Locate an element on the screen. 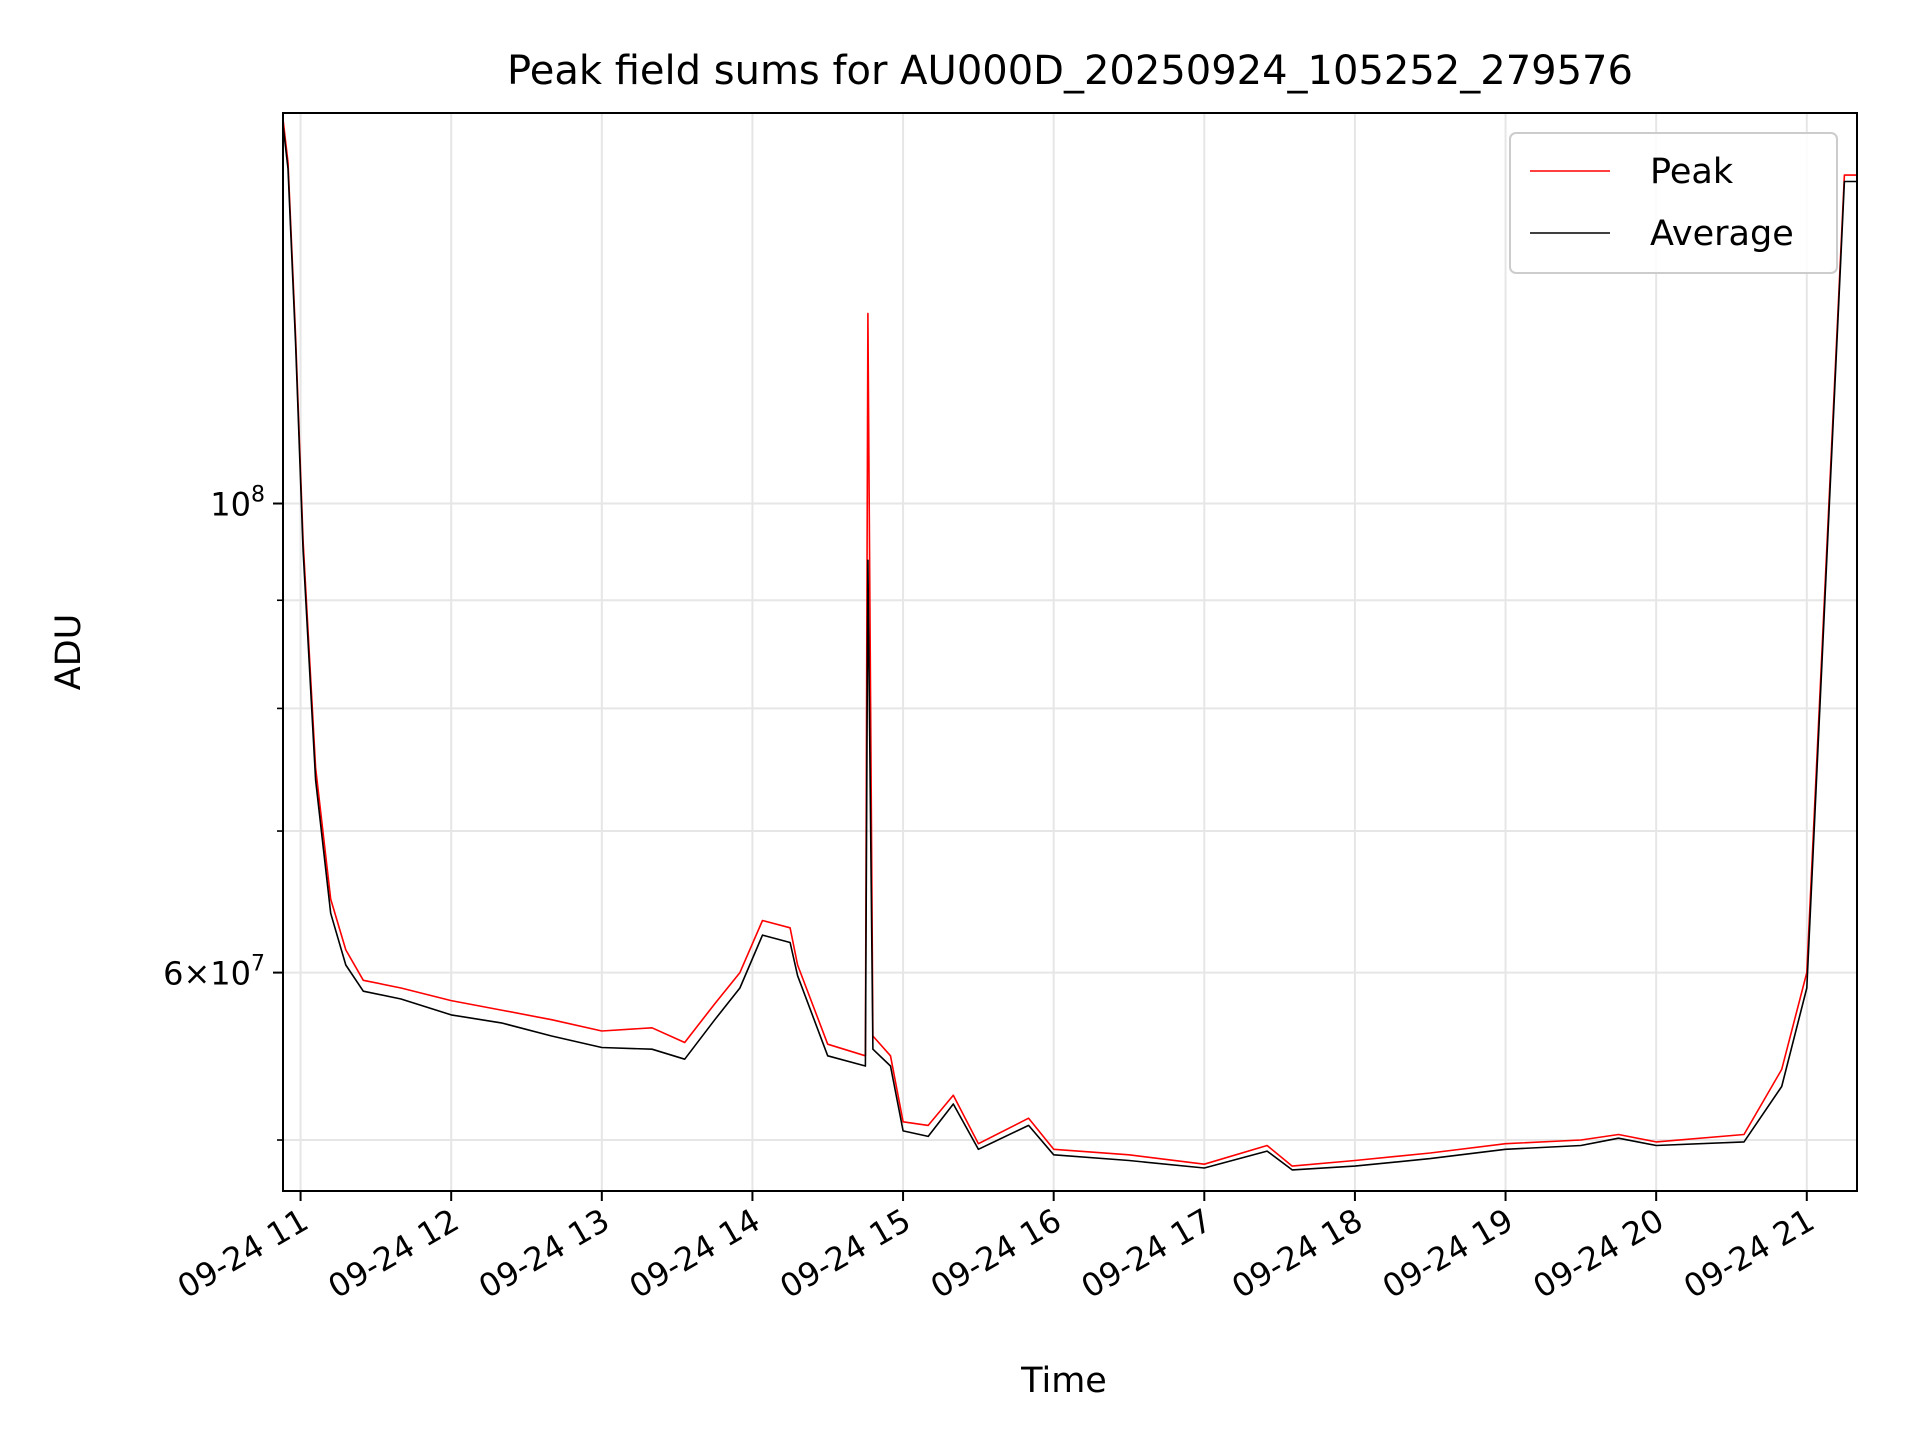 The height and width of the screenshot is (1440, 1920). y-axis-label: ADU is located at coordinates (69, 652).